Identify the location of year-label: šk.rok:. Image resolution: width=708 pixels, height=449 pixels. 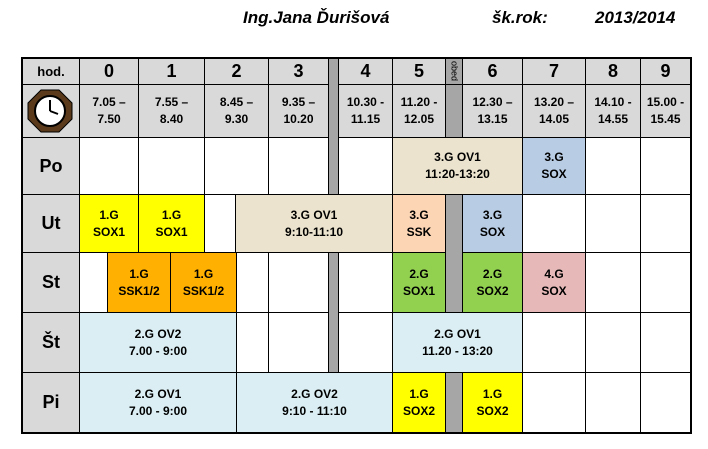
(520, 17).